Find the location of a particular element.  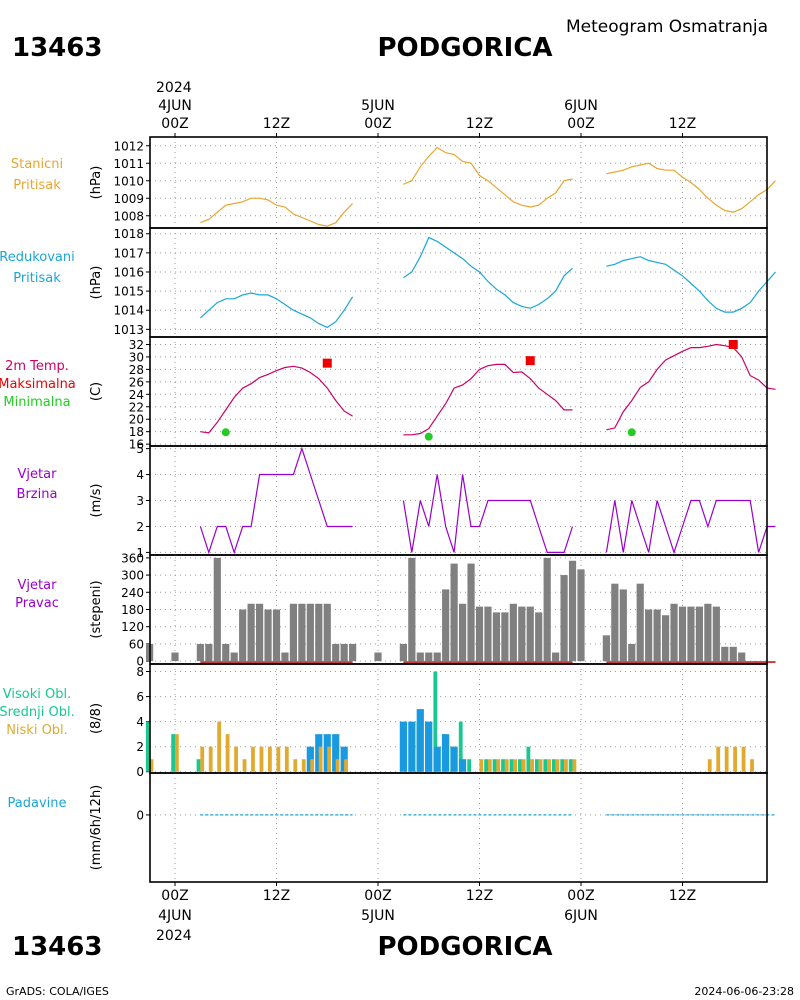

y-tick-label: 6 is located at coordinates (140, 697).